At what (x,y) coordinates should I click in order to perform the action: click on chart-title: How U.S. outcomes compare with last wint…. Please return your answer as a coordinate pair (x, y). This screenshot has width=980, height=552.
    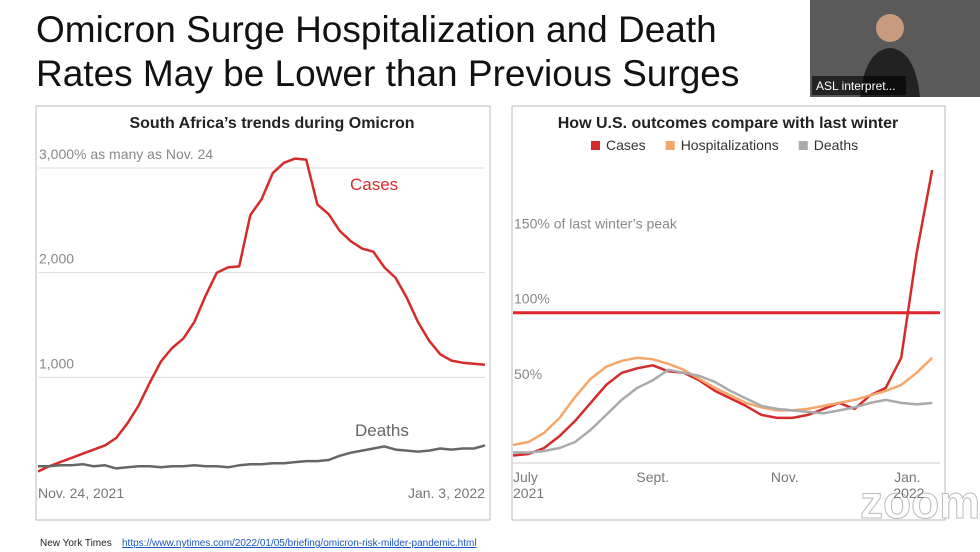
    Looking at the image, I should click on (728, 123).